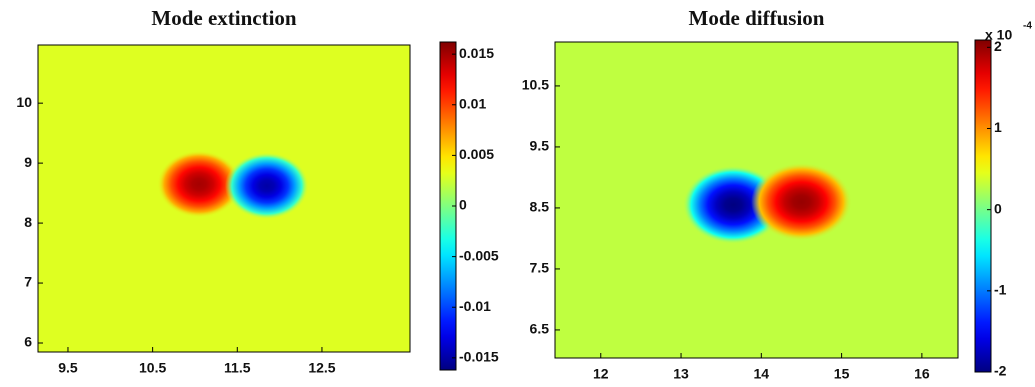 Image resolution: width=1035 pixels, height=387 pixels. I want to click on colorbar-tick-label: 0.005, so click(476, 154).